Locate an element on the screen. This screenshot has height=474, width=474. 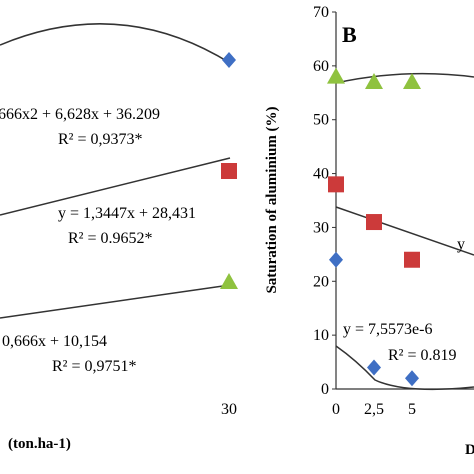
right-r2-diamond: R² = 0.819 is located at coordinates (422, 355).